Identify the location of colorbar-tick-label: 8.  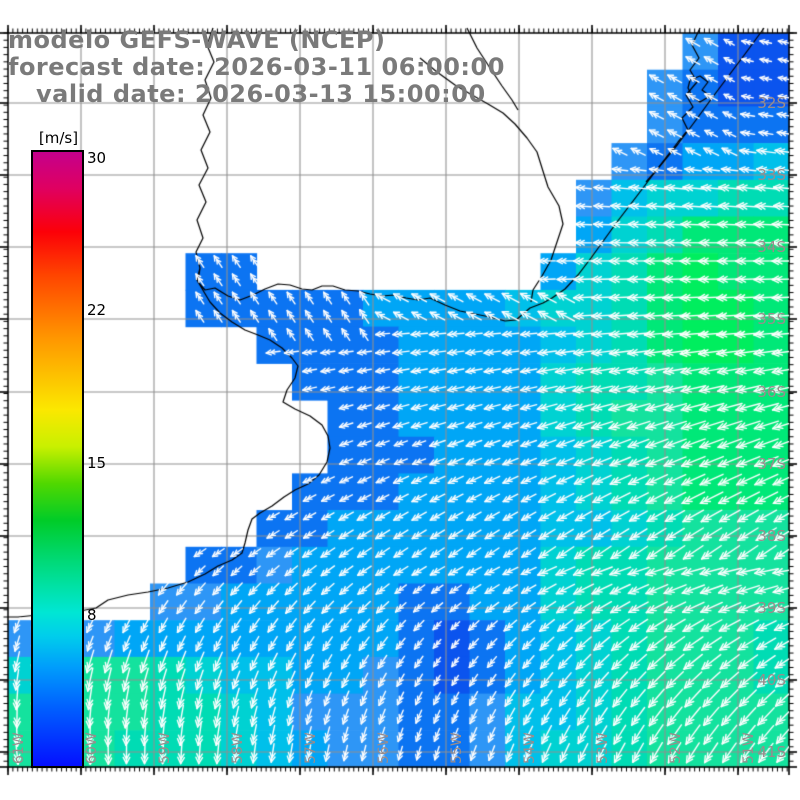
(92, 615).